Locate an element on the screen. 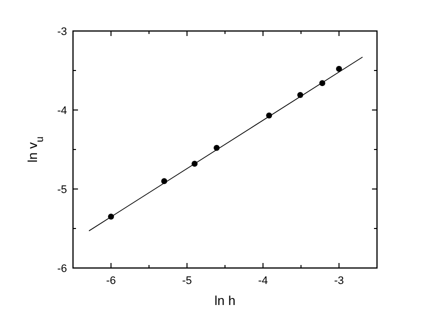  y-tick-label: -5 is located at coordinates (62, 190).